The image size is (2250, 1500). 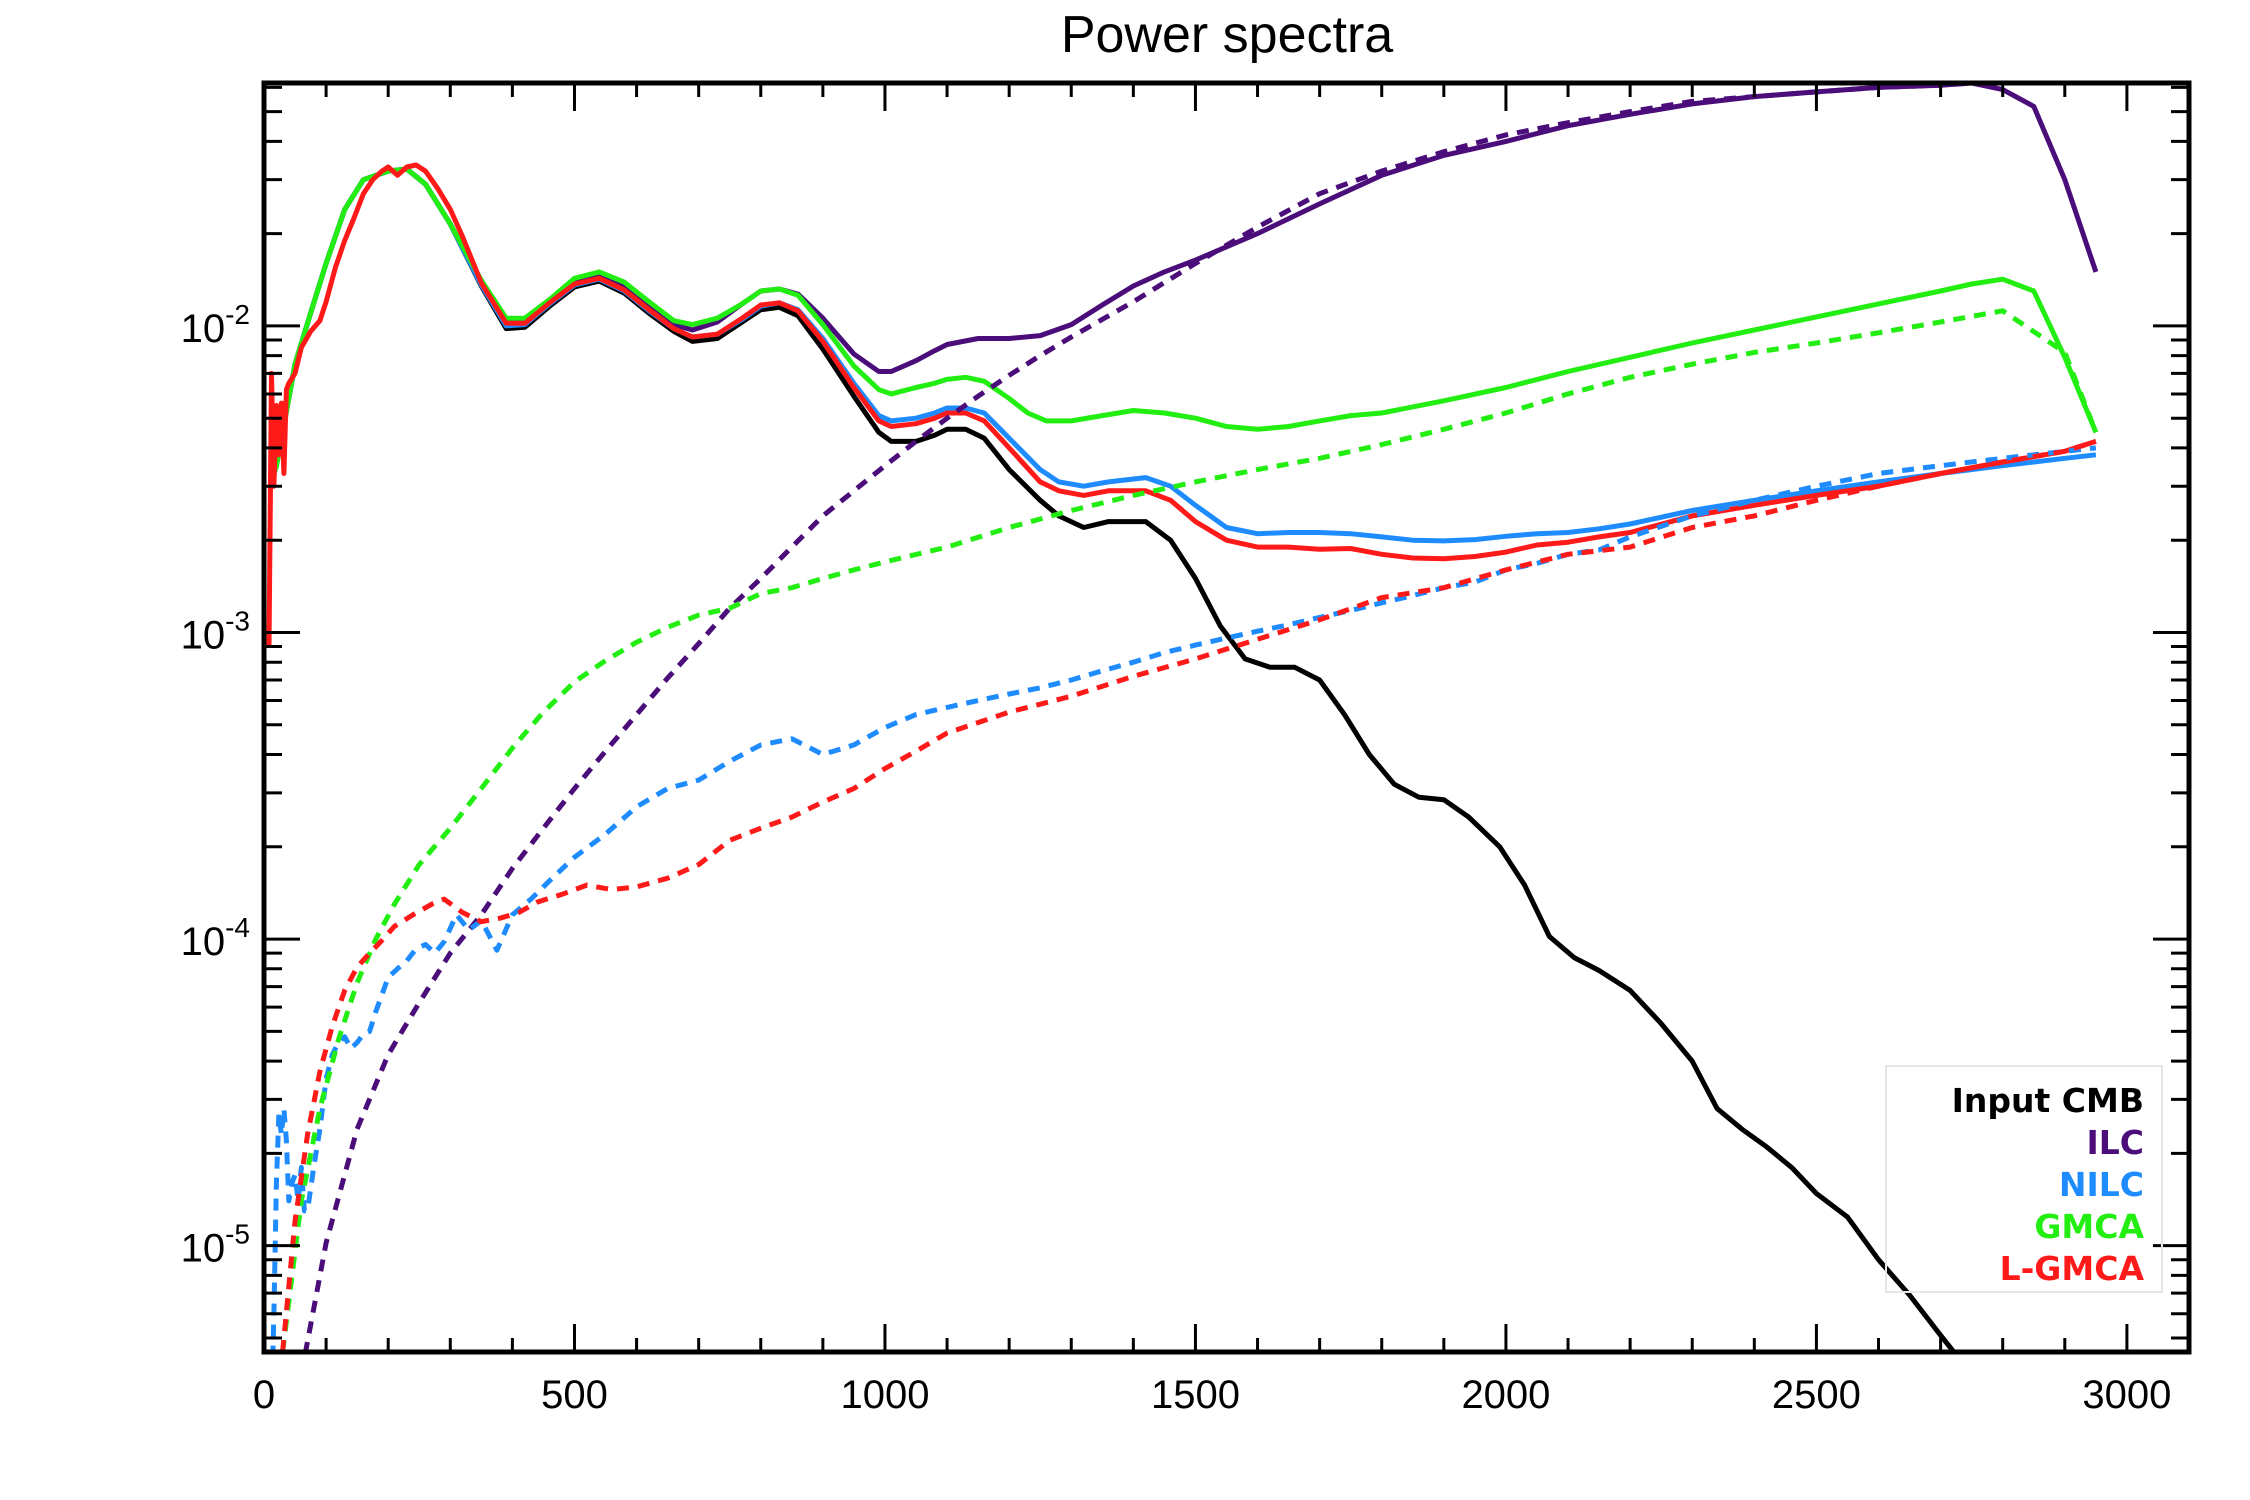 What do you see at coordinates (2126, 1395) in the screenshot?
I see `x-tick-label: 3000` at bounding box center [2126, 1395].